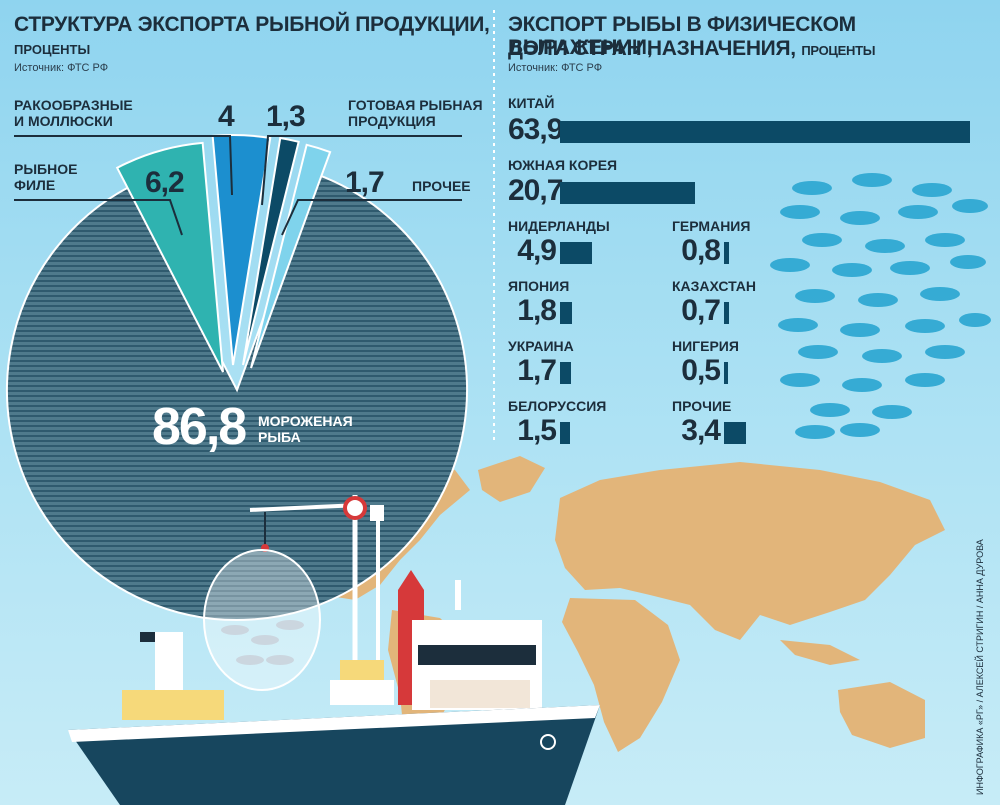  I want to click on right-source: Источник: ФТС РФ, so click(555, 68).